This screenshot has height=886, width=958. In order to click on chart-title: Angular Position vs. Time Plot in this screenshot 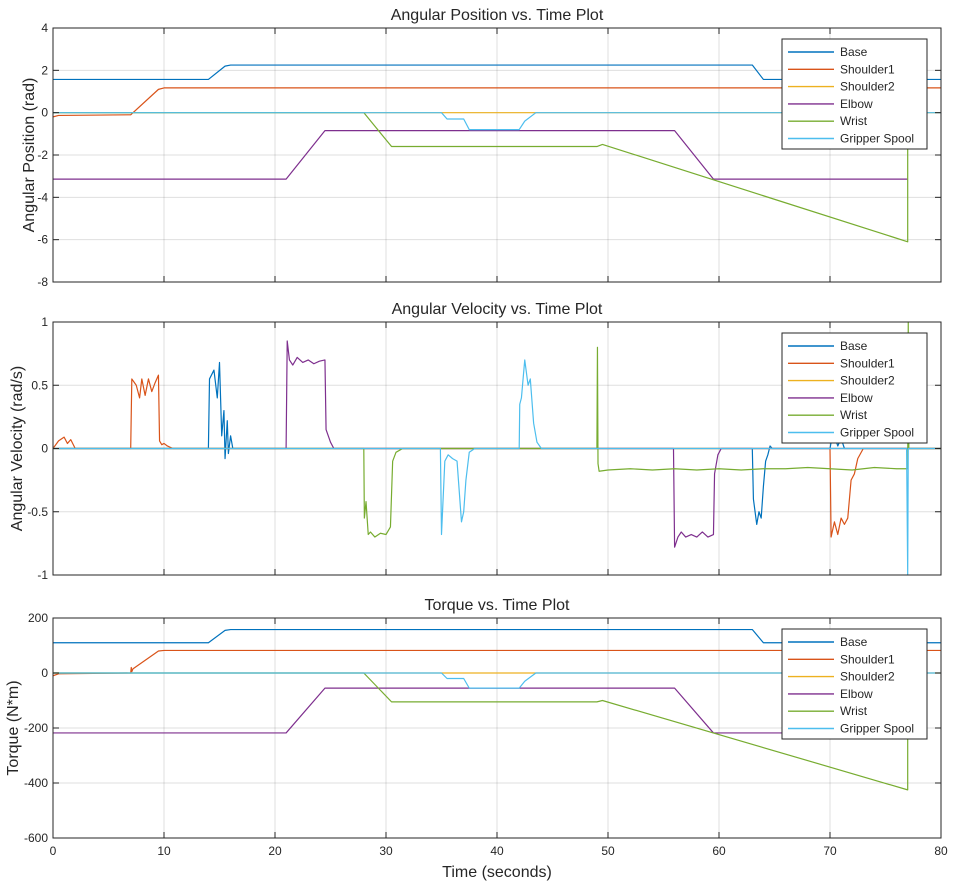, I will do `click(497, 15)`.